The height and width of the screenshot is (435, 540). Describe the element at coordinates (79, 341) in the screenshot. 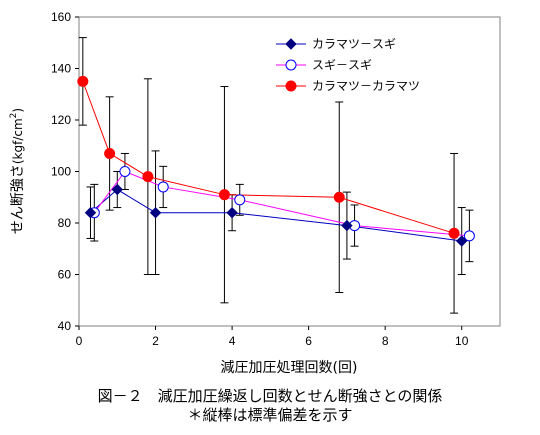

I see `x-tick-label: 0` at that location.